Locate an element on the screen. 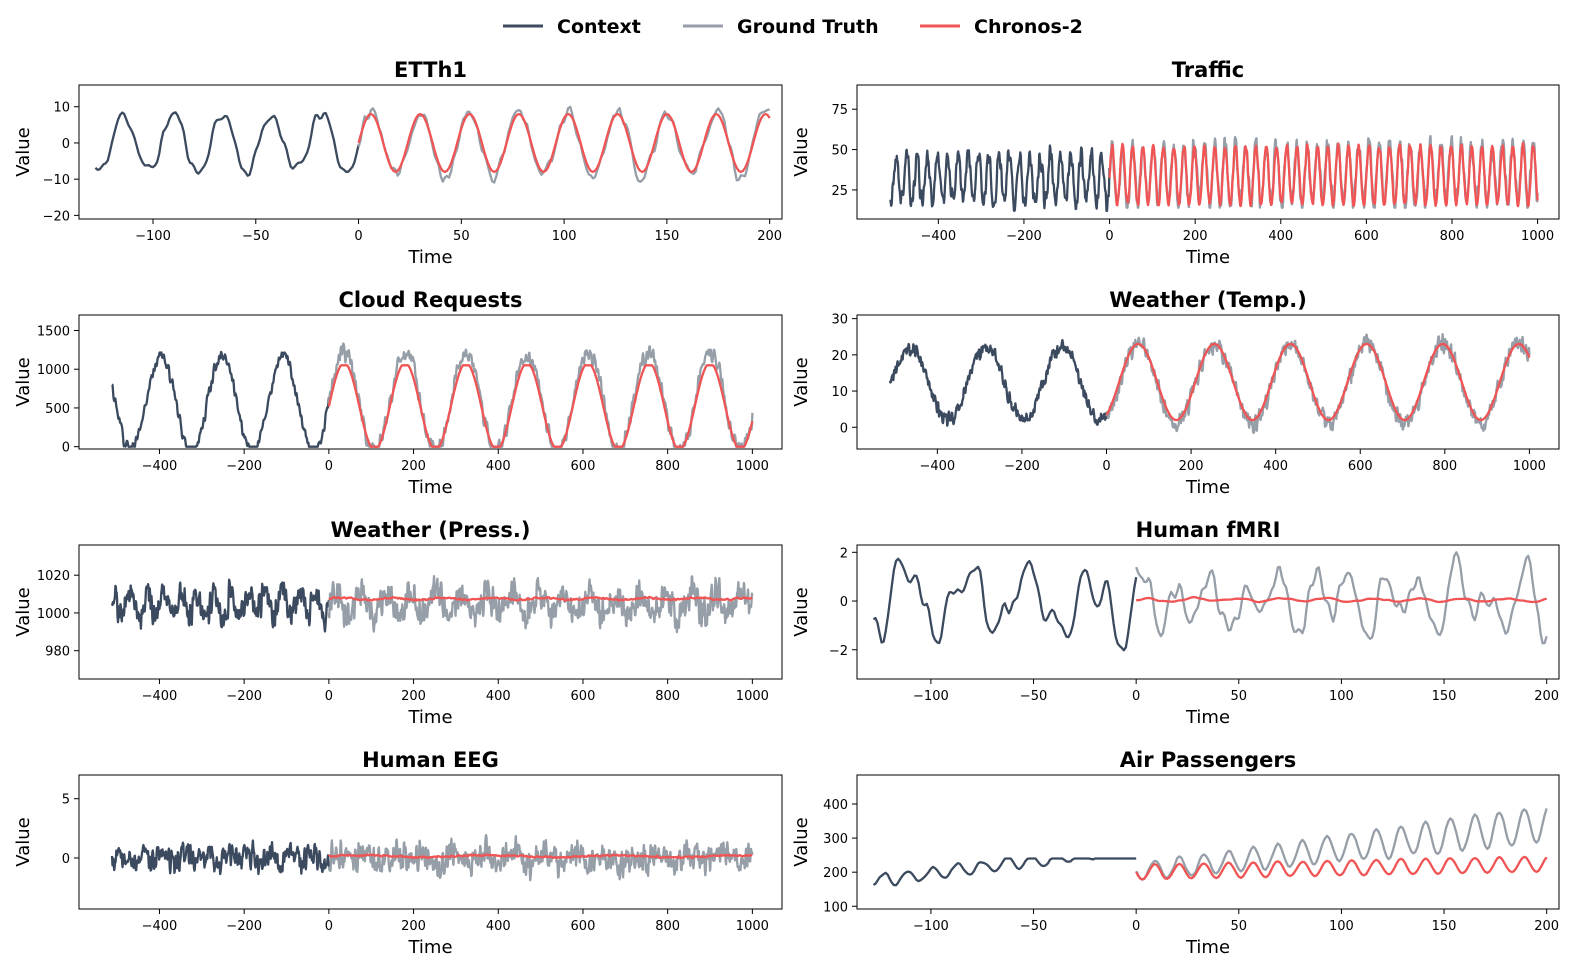  panel-title: ETTh1 is located at coordinates (430, 70).